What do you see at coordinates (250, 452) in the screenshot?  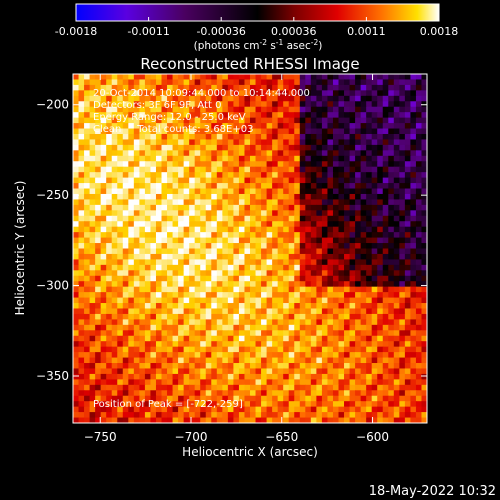 I see `x-axis-label: Heliocentric X (arcsec)` at bounding box center [250, 452].